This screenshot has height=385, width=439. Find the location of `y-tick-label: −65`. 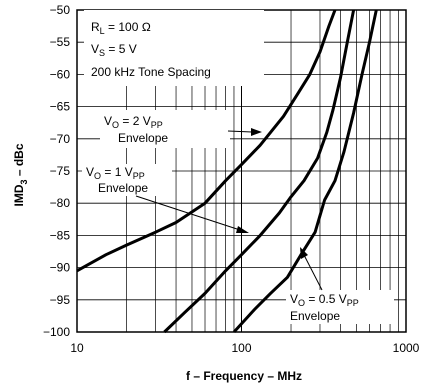

y-tick-label: −65 is located at coordinates (60, 107).